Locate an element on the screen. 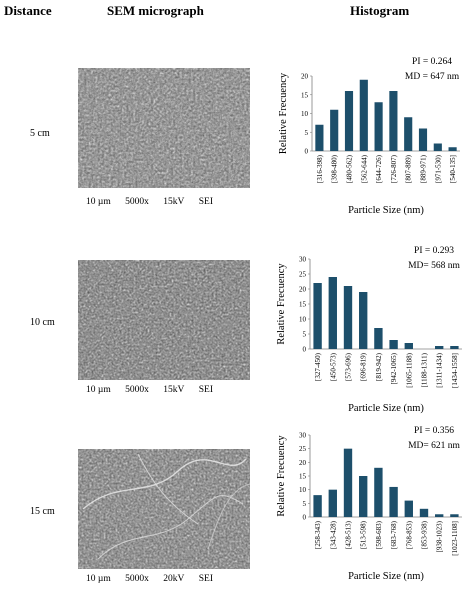 This screenshot has height=610, width=474. md-annotation: MD= 568 nm is located at coordinates (434, 266).